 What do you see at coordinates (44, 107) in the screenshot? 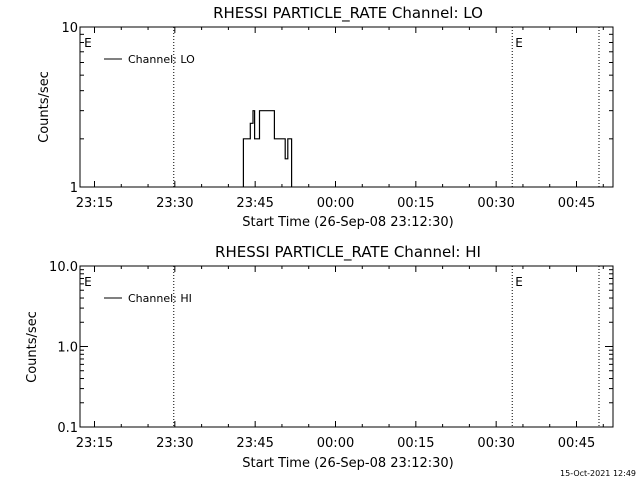
I see `lo-y-axis-label: Counts/sec` at bounding box center [44, 107].